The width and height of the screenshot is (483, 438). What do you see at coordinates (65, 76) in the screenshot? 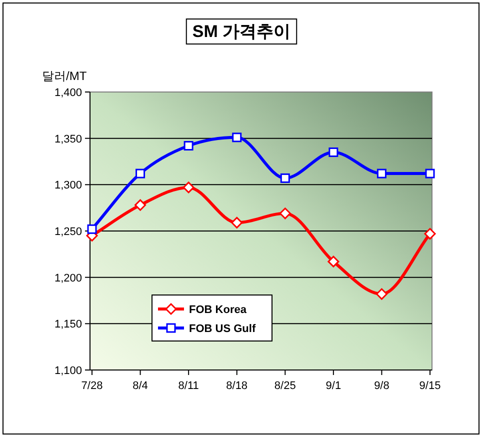
I see `y-axis-title: 달러/MT` at bounding box center [65, 76].